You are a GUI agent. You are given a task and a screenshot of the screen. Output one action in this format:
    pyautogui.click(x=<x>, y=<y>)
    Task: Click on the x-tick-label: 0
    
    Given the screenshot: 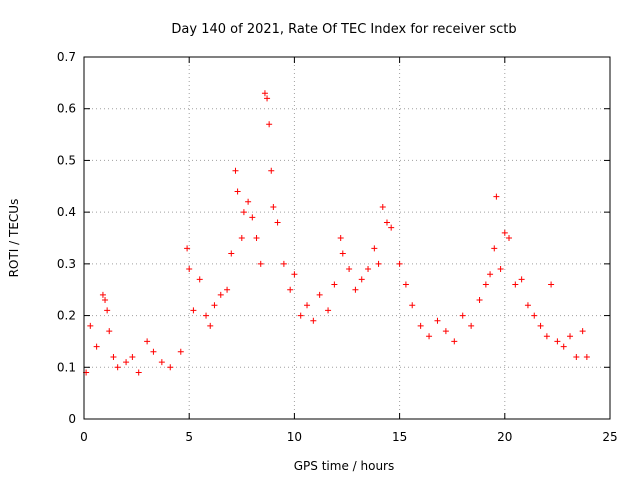 What is the action you would take?
    pyautogui.click(x=84, y=437)
    